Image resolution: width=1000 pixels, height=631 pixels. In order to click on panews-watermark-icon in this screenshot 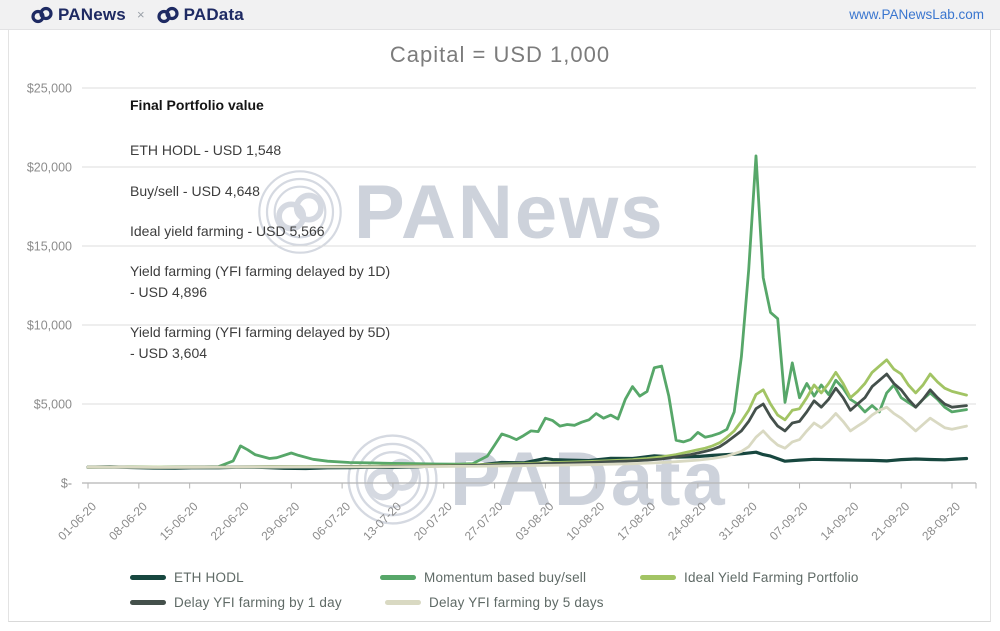, I will do `click(300, 212)`.